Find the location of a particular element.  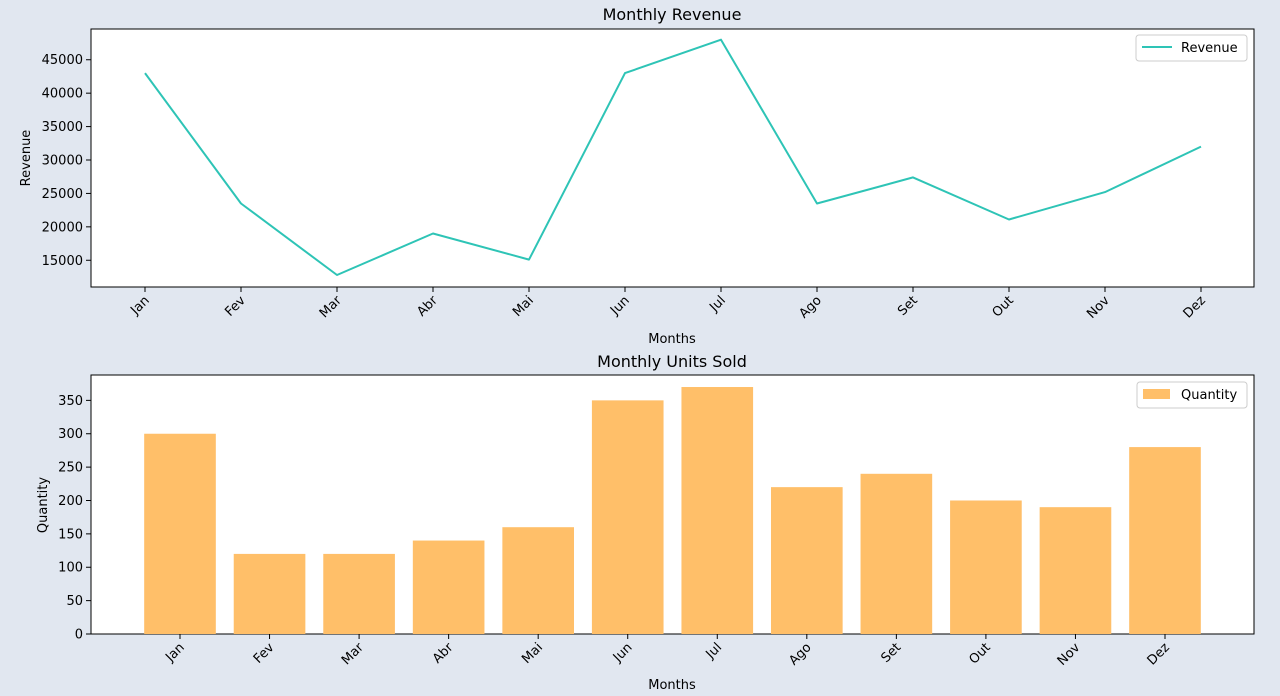

revenue-x-axis-label: Months is located at coordinates (672, 339).